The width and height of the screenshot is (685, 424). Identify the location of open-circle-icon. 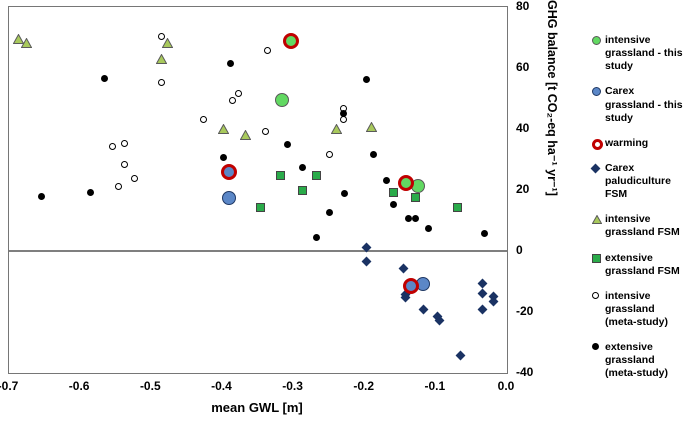
(598, 296).